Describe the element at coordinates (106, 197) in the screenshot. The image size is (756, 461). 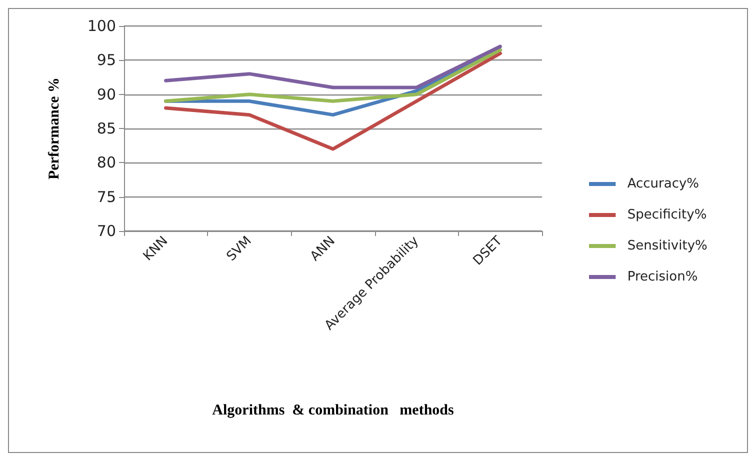
I see `y-tick-label: 75` at that location.